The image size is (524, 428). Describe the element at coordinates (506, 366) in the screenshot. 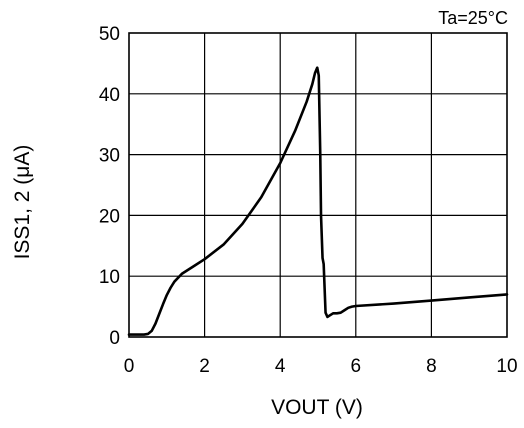

I see `x-tick-label: 10` at that location.